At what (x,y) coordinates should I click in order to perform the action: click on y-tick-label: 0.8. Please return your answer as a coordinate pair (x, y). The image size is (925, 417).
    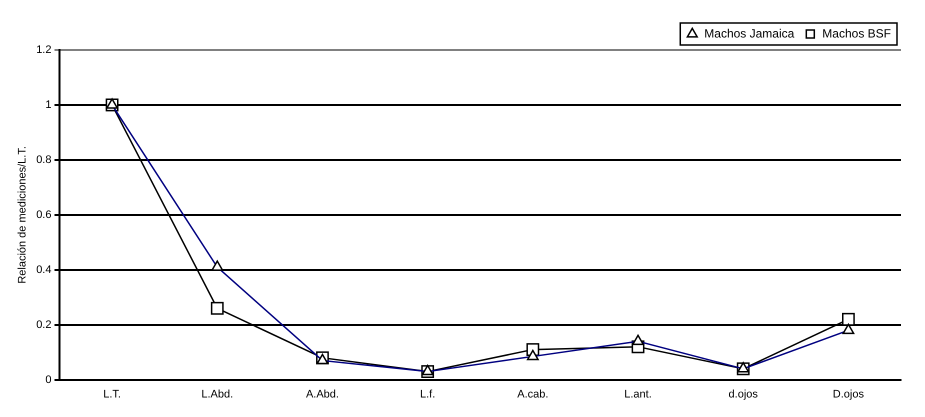
    Looking at the image, I should click on (44, 160).